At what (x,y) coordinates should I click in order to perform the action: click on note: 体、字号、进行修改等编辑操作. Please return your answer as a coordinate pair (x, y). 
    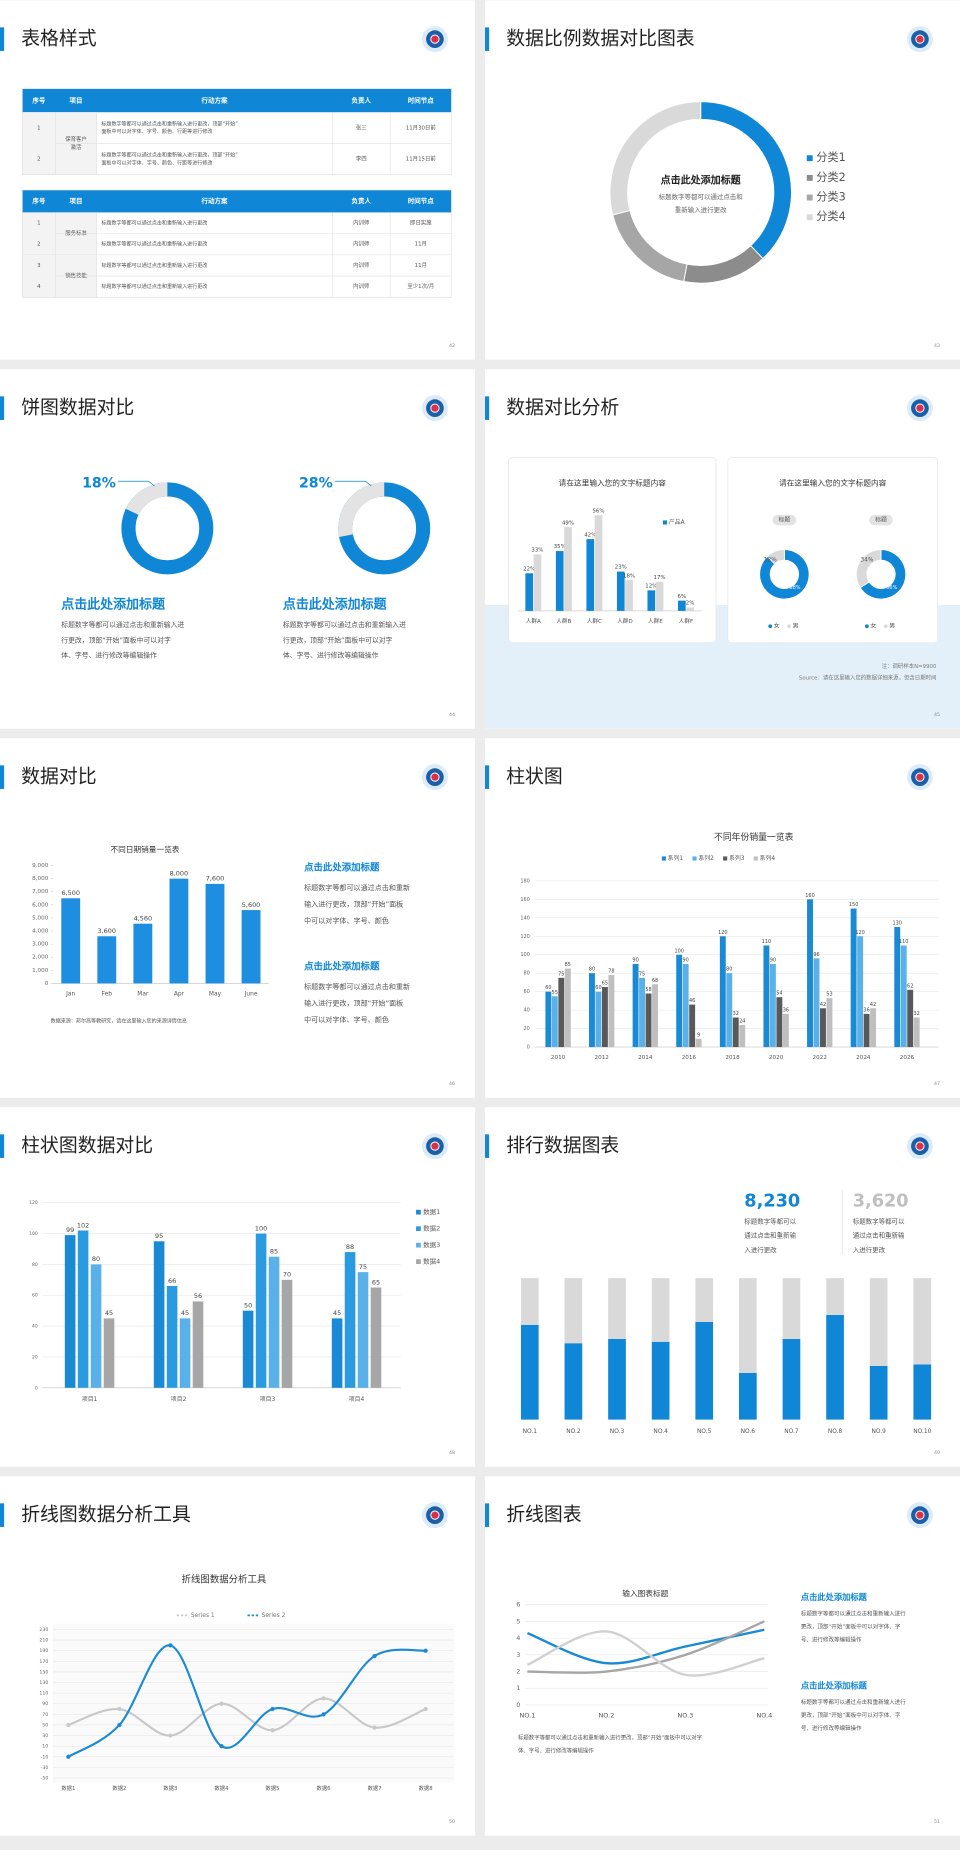
    Looking at the image, I should click on (556, 1750).